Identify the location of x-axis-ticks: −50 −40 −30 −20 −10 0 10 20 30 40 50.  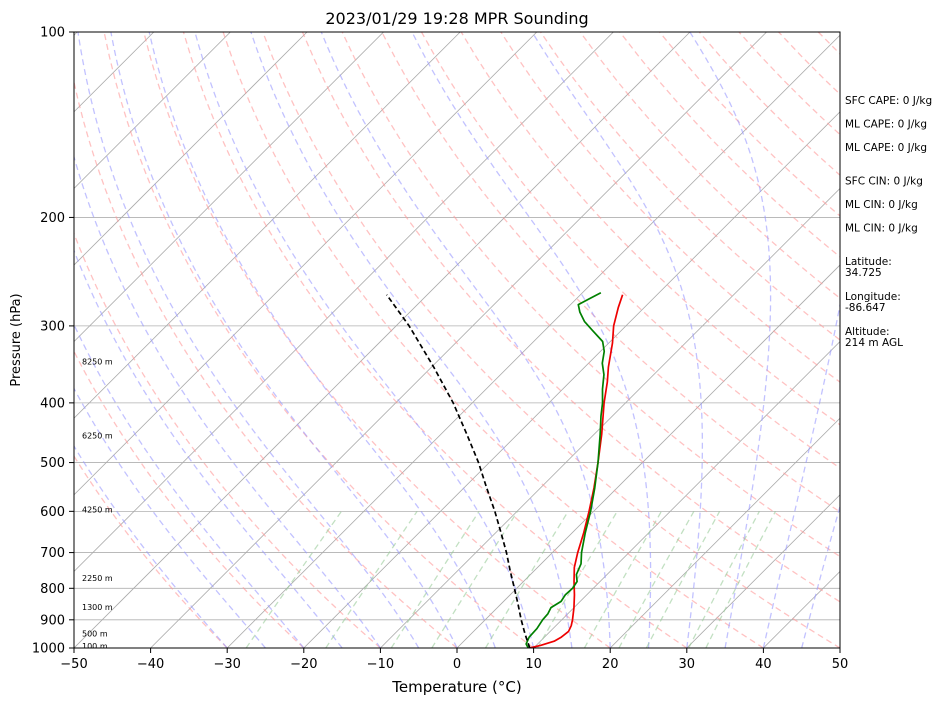
(454, 660).